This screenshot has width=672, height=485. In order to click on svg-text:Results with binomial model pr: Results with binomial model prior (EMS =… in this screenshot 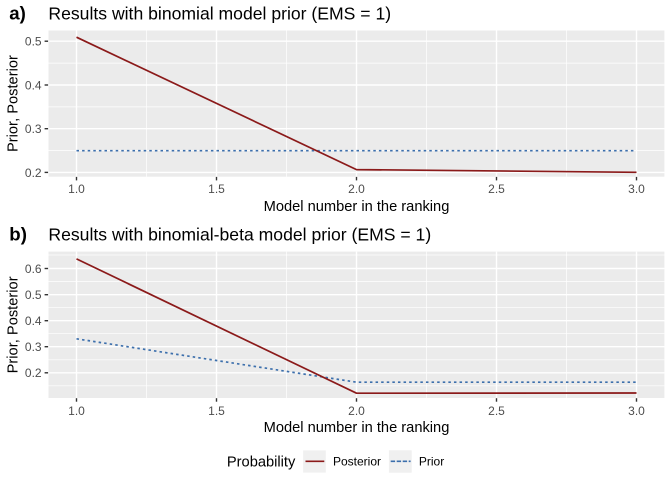, I will do `click(219, 14)`.